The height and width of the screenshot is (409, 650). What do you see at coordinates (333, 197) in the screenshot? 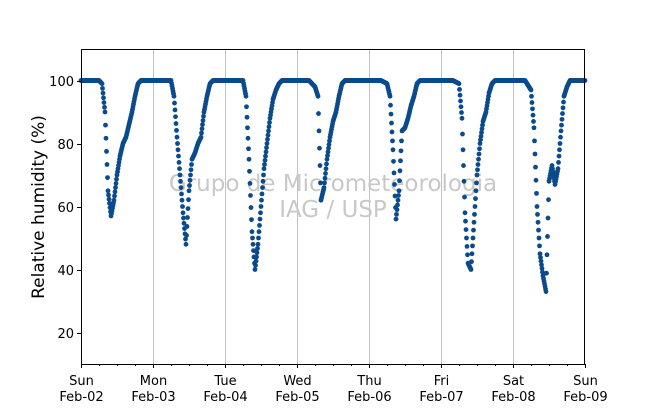
I see `watermark: Grupo de Micrometeorologia IAG / USP` at bounding box center [333, 197].